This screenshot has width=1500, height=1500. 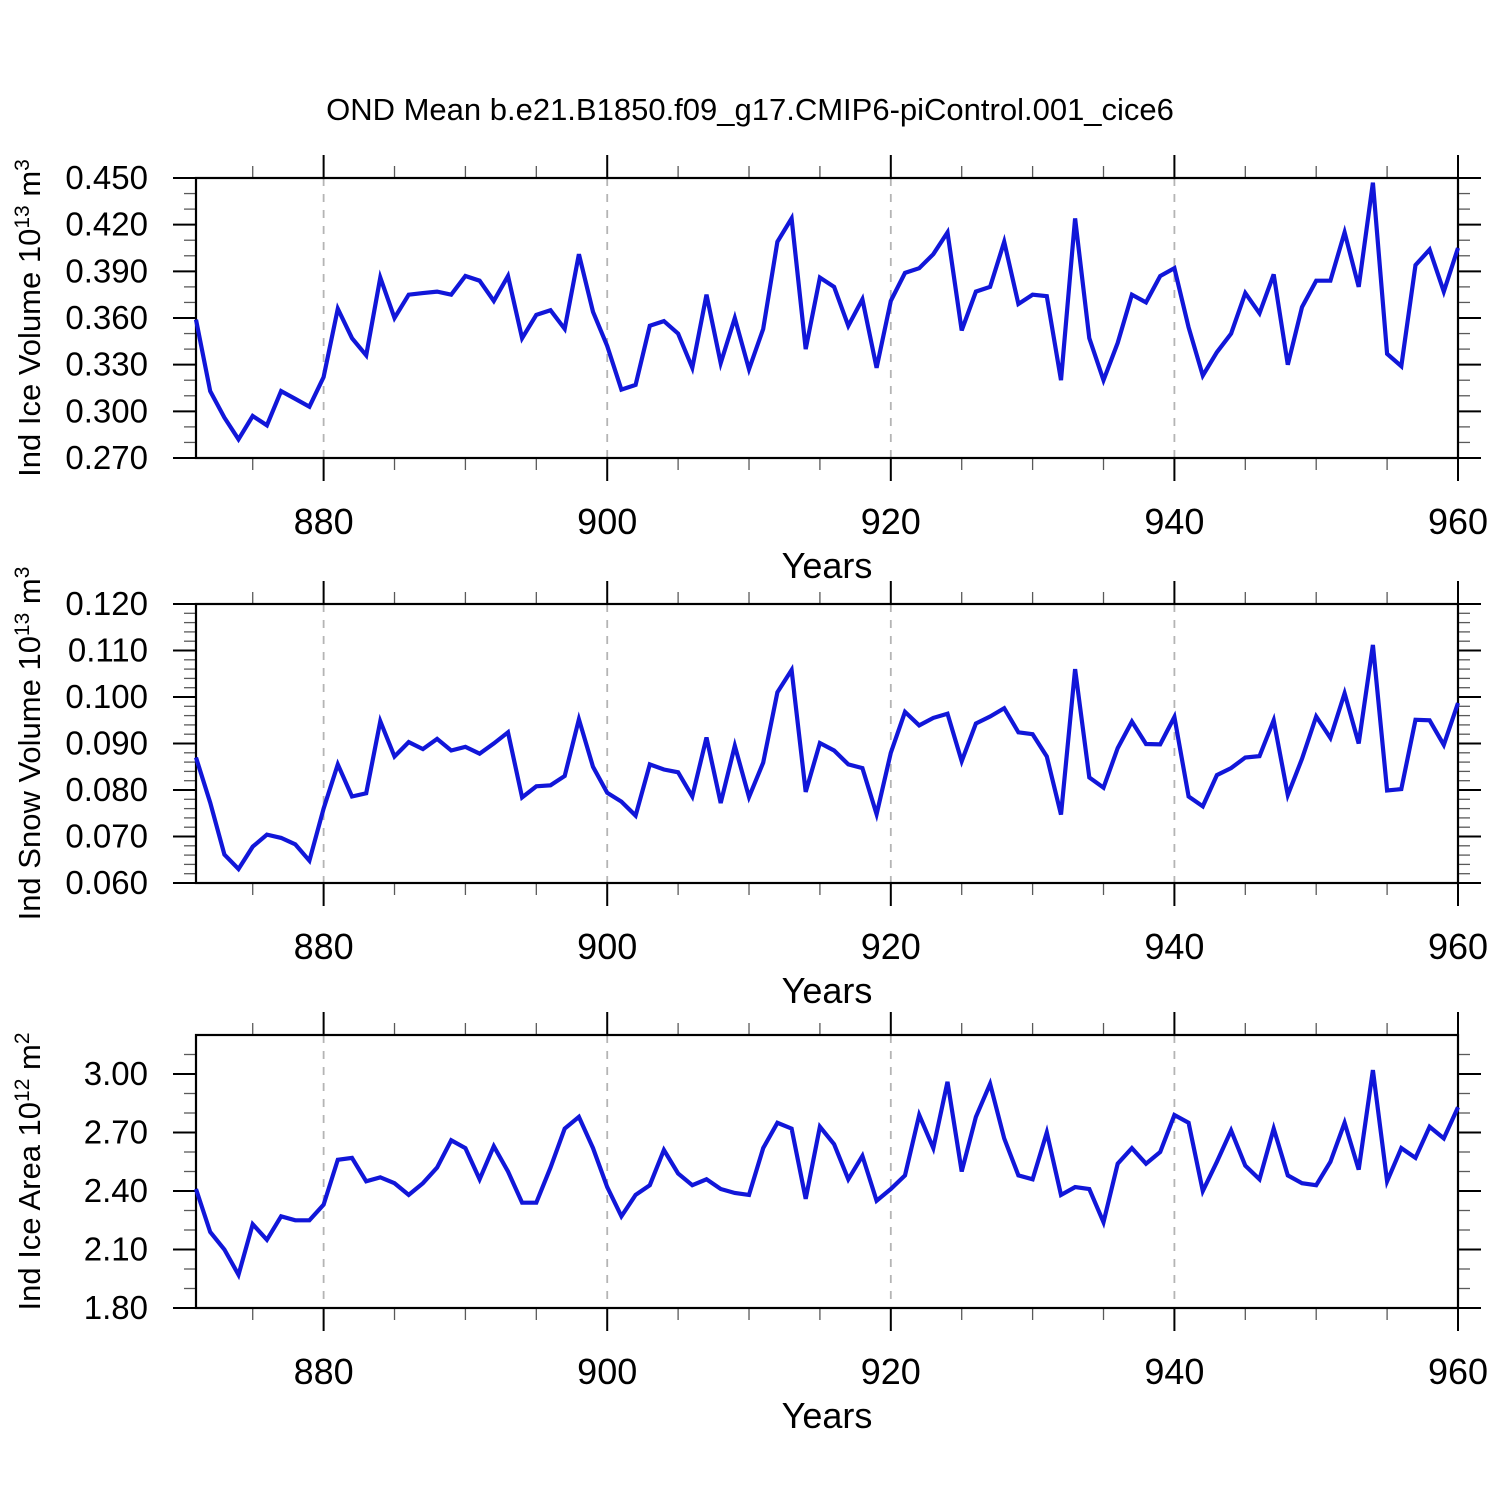 I want to click on y-tick-label: 0.100, so click(x=106, y=696).